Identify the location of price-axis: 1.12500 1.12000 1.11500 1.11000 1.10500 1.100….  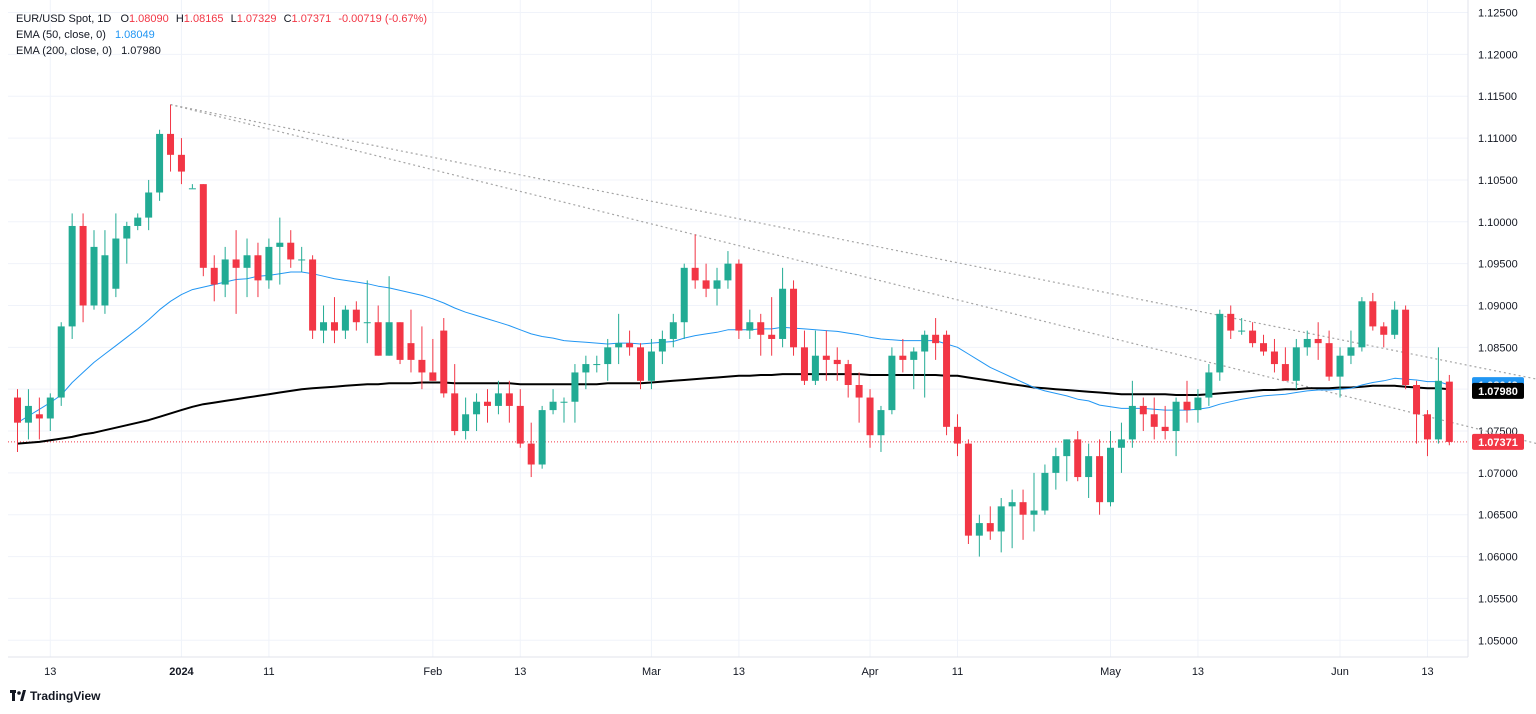
(1498, 328).